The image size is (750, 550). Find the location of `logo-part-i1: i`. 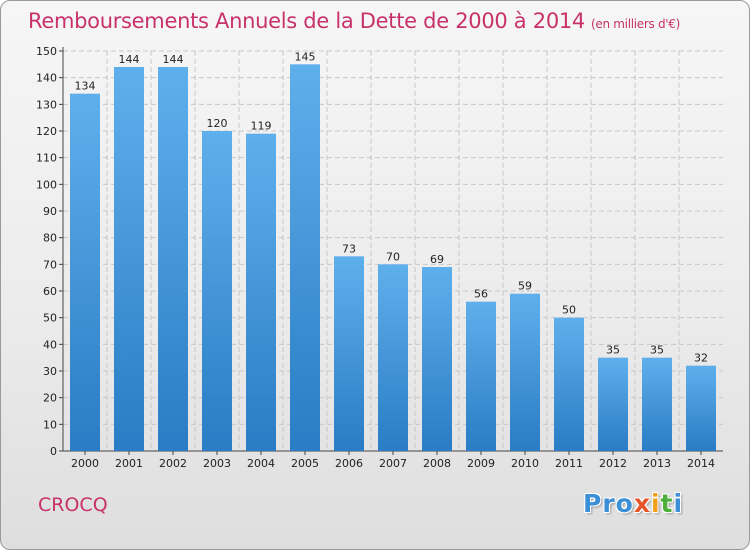

logo-part-i1: i is located at coordinates (655, 503).